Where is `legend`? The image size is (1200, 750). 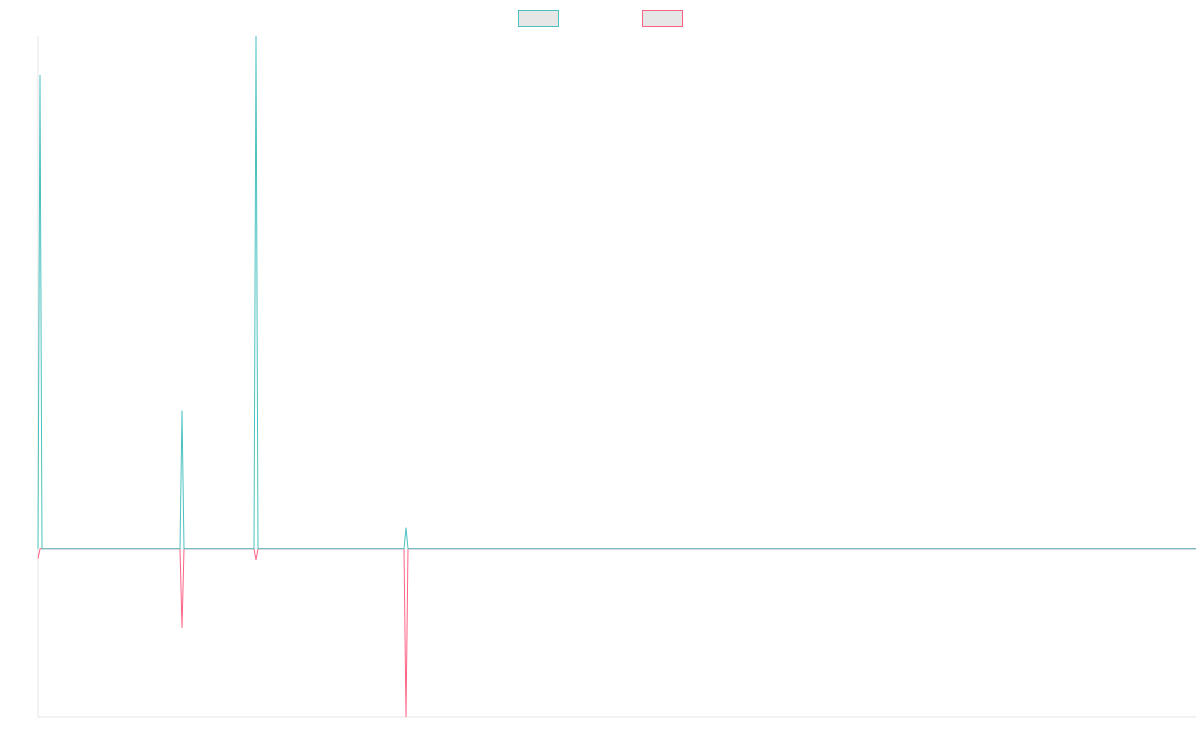
legend is located at coordinates (600, 18).